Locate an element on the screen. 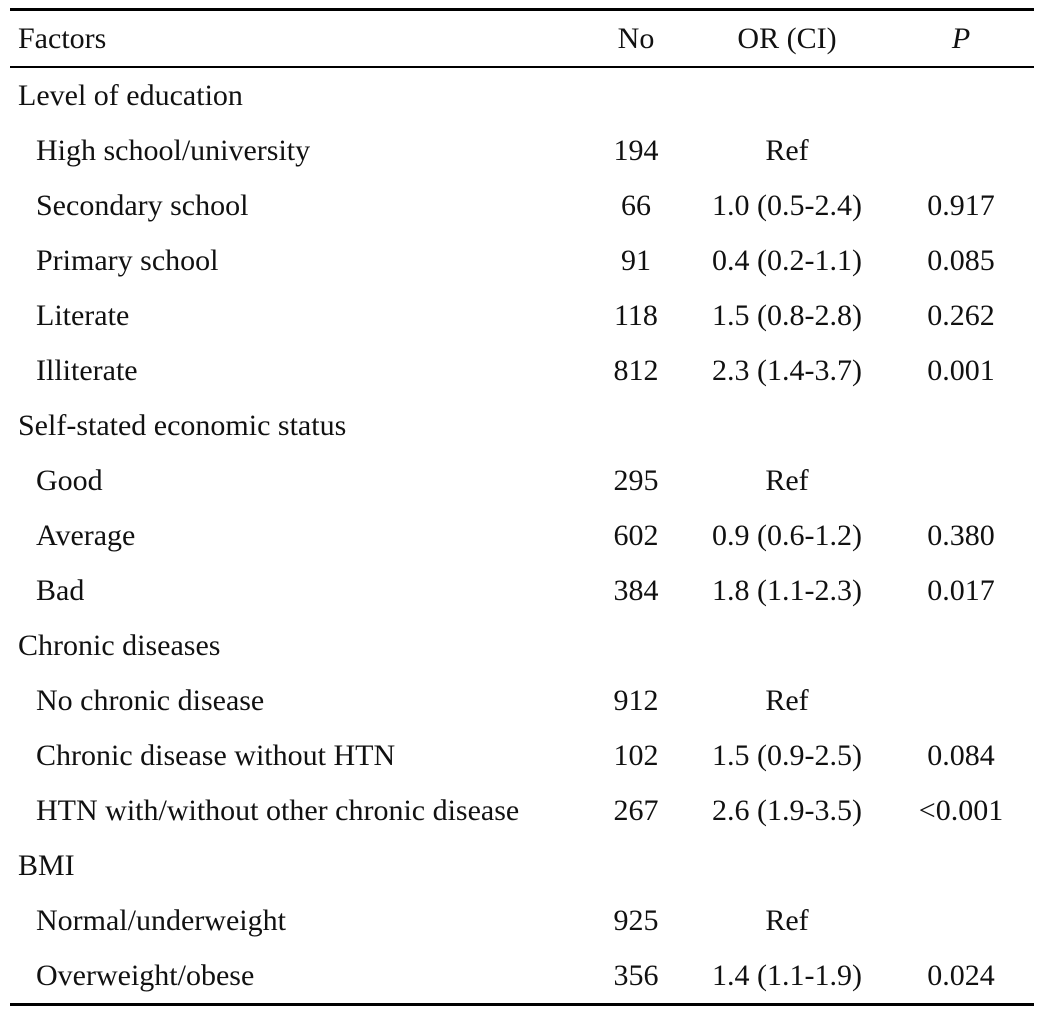 This screenshot has height=1016, width=1049. cell-no: 384 is located at coordinates (636, 590).